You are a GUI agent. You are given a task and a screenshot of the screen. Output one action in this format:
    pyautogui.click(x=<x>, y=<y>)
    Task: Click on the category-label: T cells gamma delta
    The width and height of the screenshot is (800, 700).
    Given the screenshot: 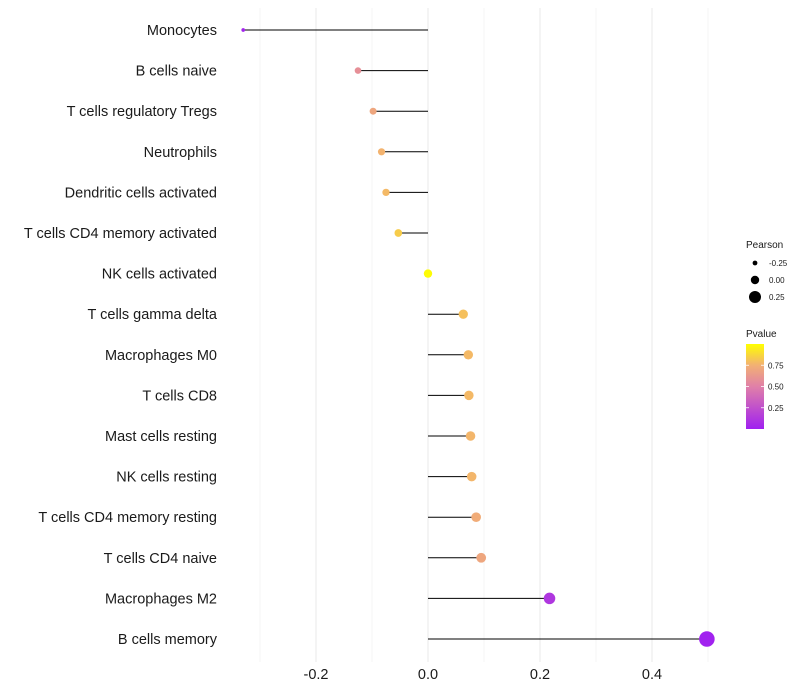 What is the action you would take?
    pyautogui.click(x=153, y=315)
    